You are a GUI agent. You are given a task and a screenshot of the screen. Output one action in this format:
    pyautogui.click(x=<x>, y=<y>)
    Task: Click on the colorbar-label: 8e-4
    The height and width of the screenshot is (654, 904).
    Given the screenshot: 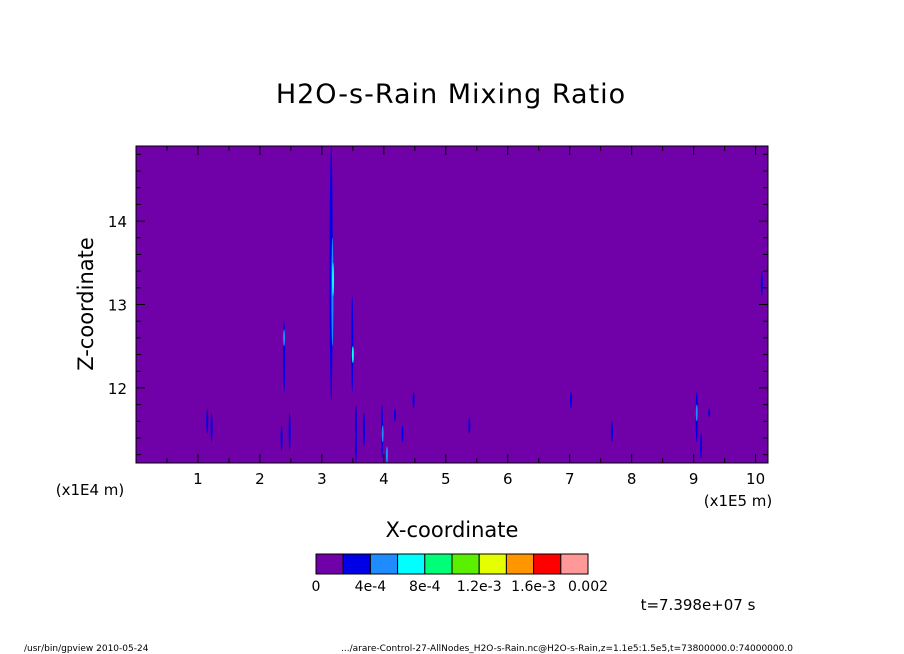 What is the action you would take?
    pyautogui.click(x=425, y=587)
    